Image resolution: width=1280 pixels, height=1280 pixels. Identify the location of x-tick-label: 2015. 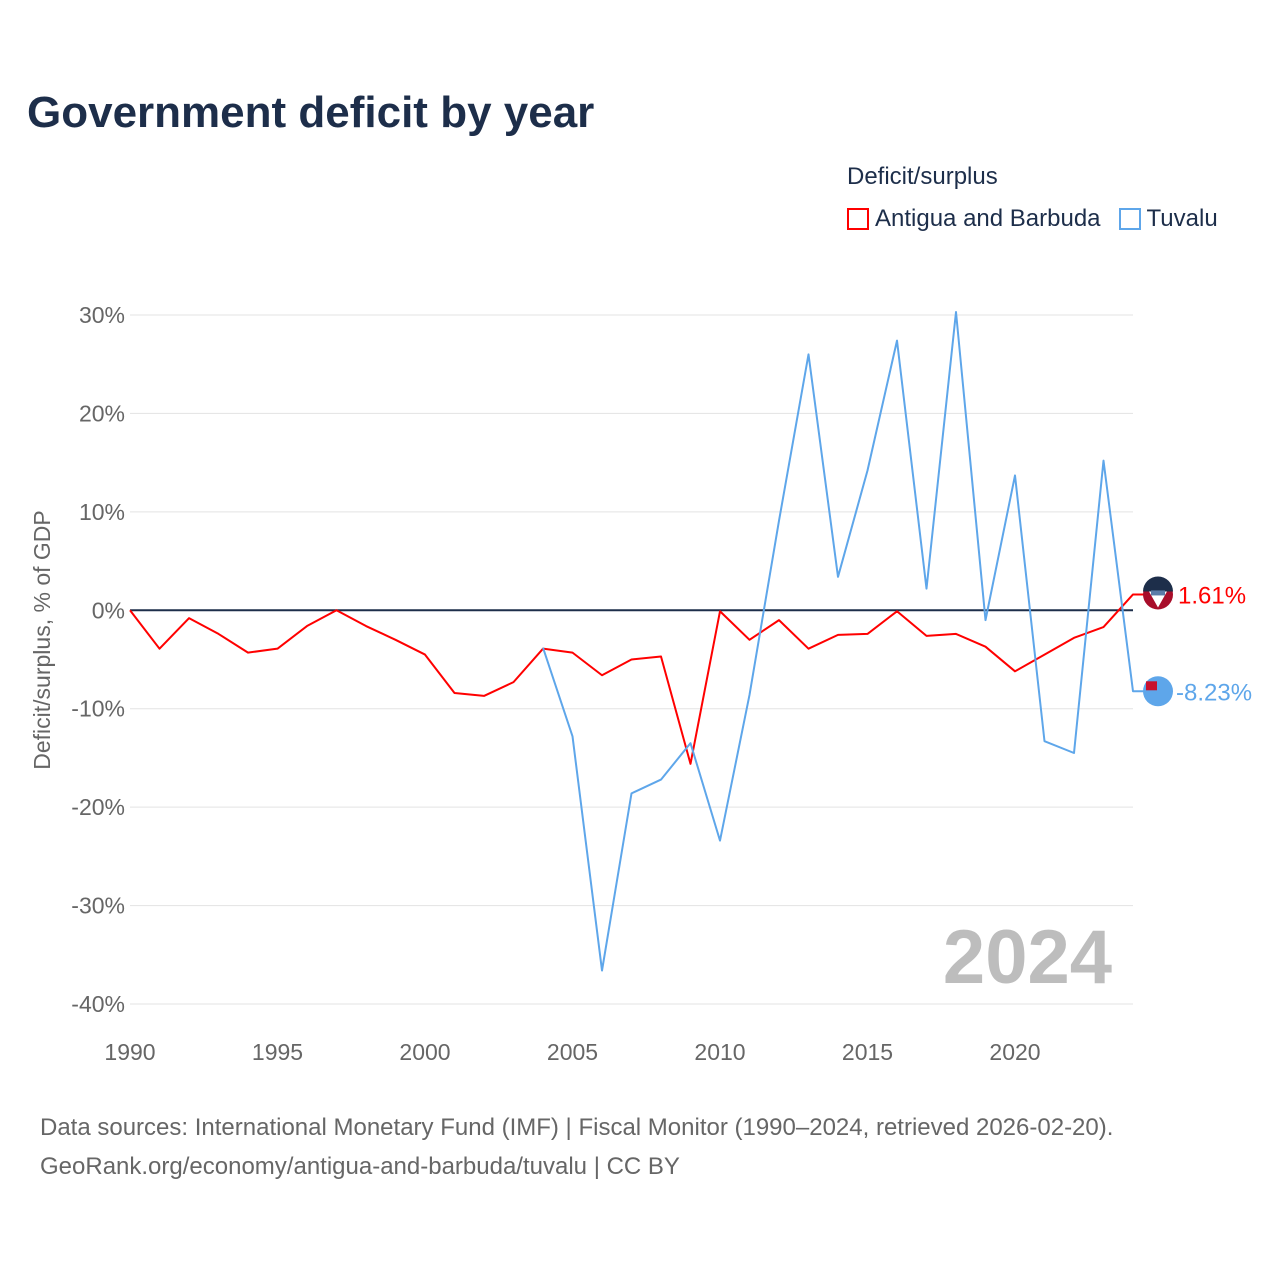
(867, 1052).